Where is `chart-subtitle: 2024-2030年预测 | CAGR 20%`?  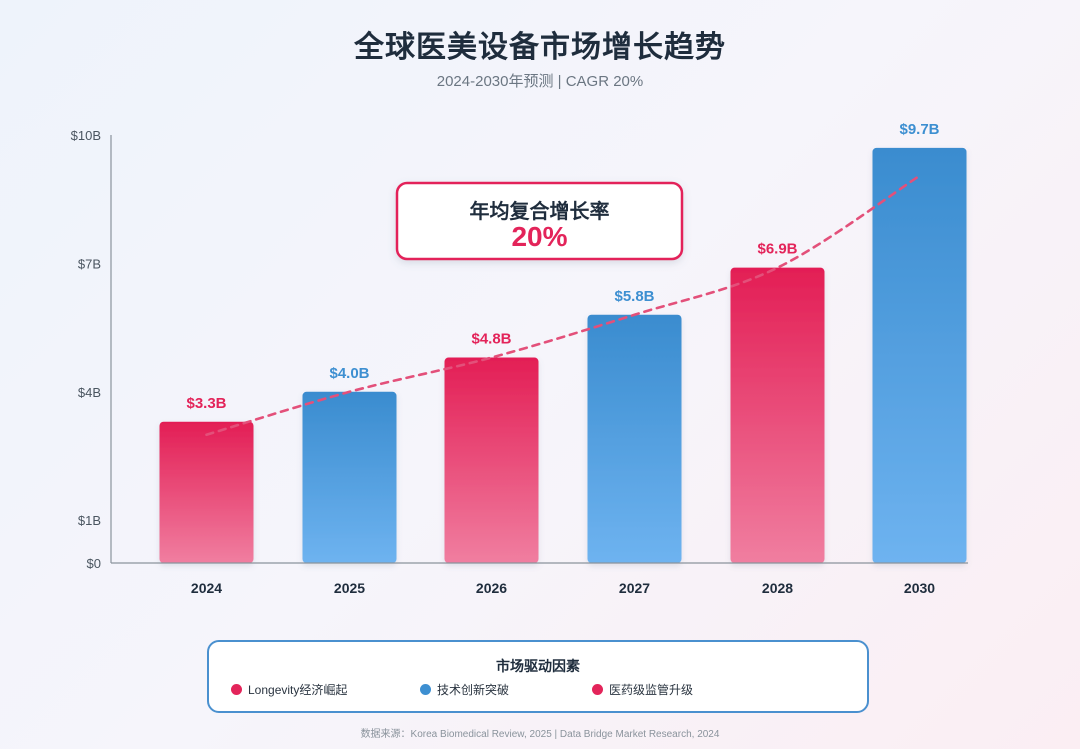 chart-subtitle: 2024-2030年预测 | CAGR 20% is located at coordinates (540, 81).